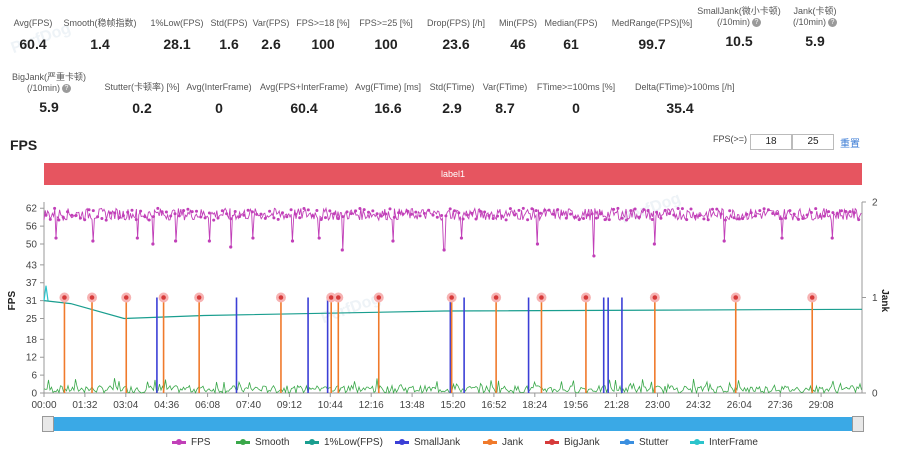 This screenshot has height=449, width=900. Describe the element at coordinates (771, 142) in the screenshot. I see `fps-threshold-low-input: 18` at that location.